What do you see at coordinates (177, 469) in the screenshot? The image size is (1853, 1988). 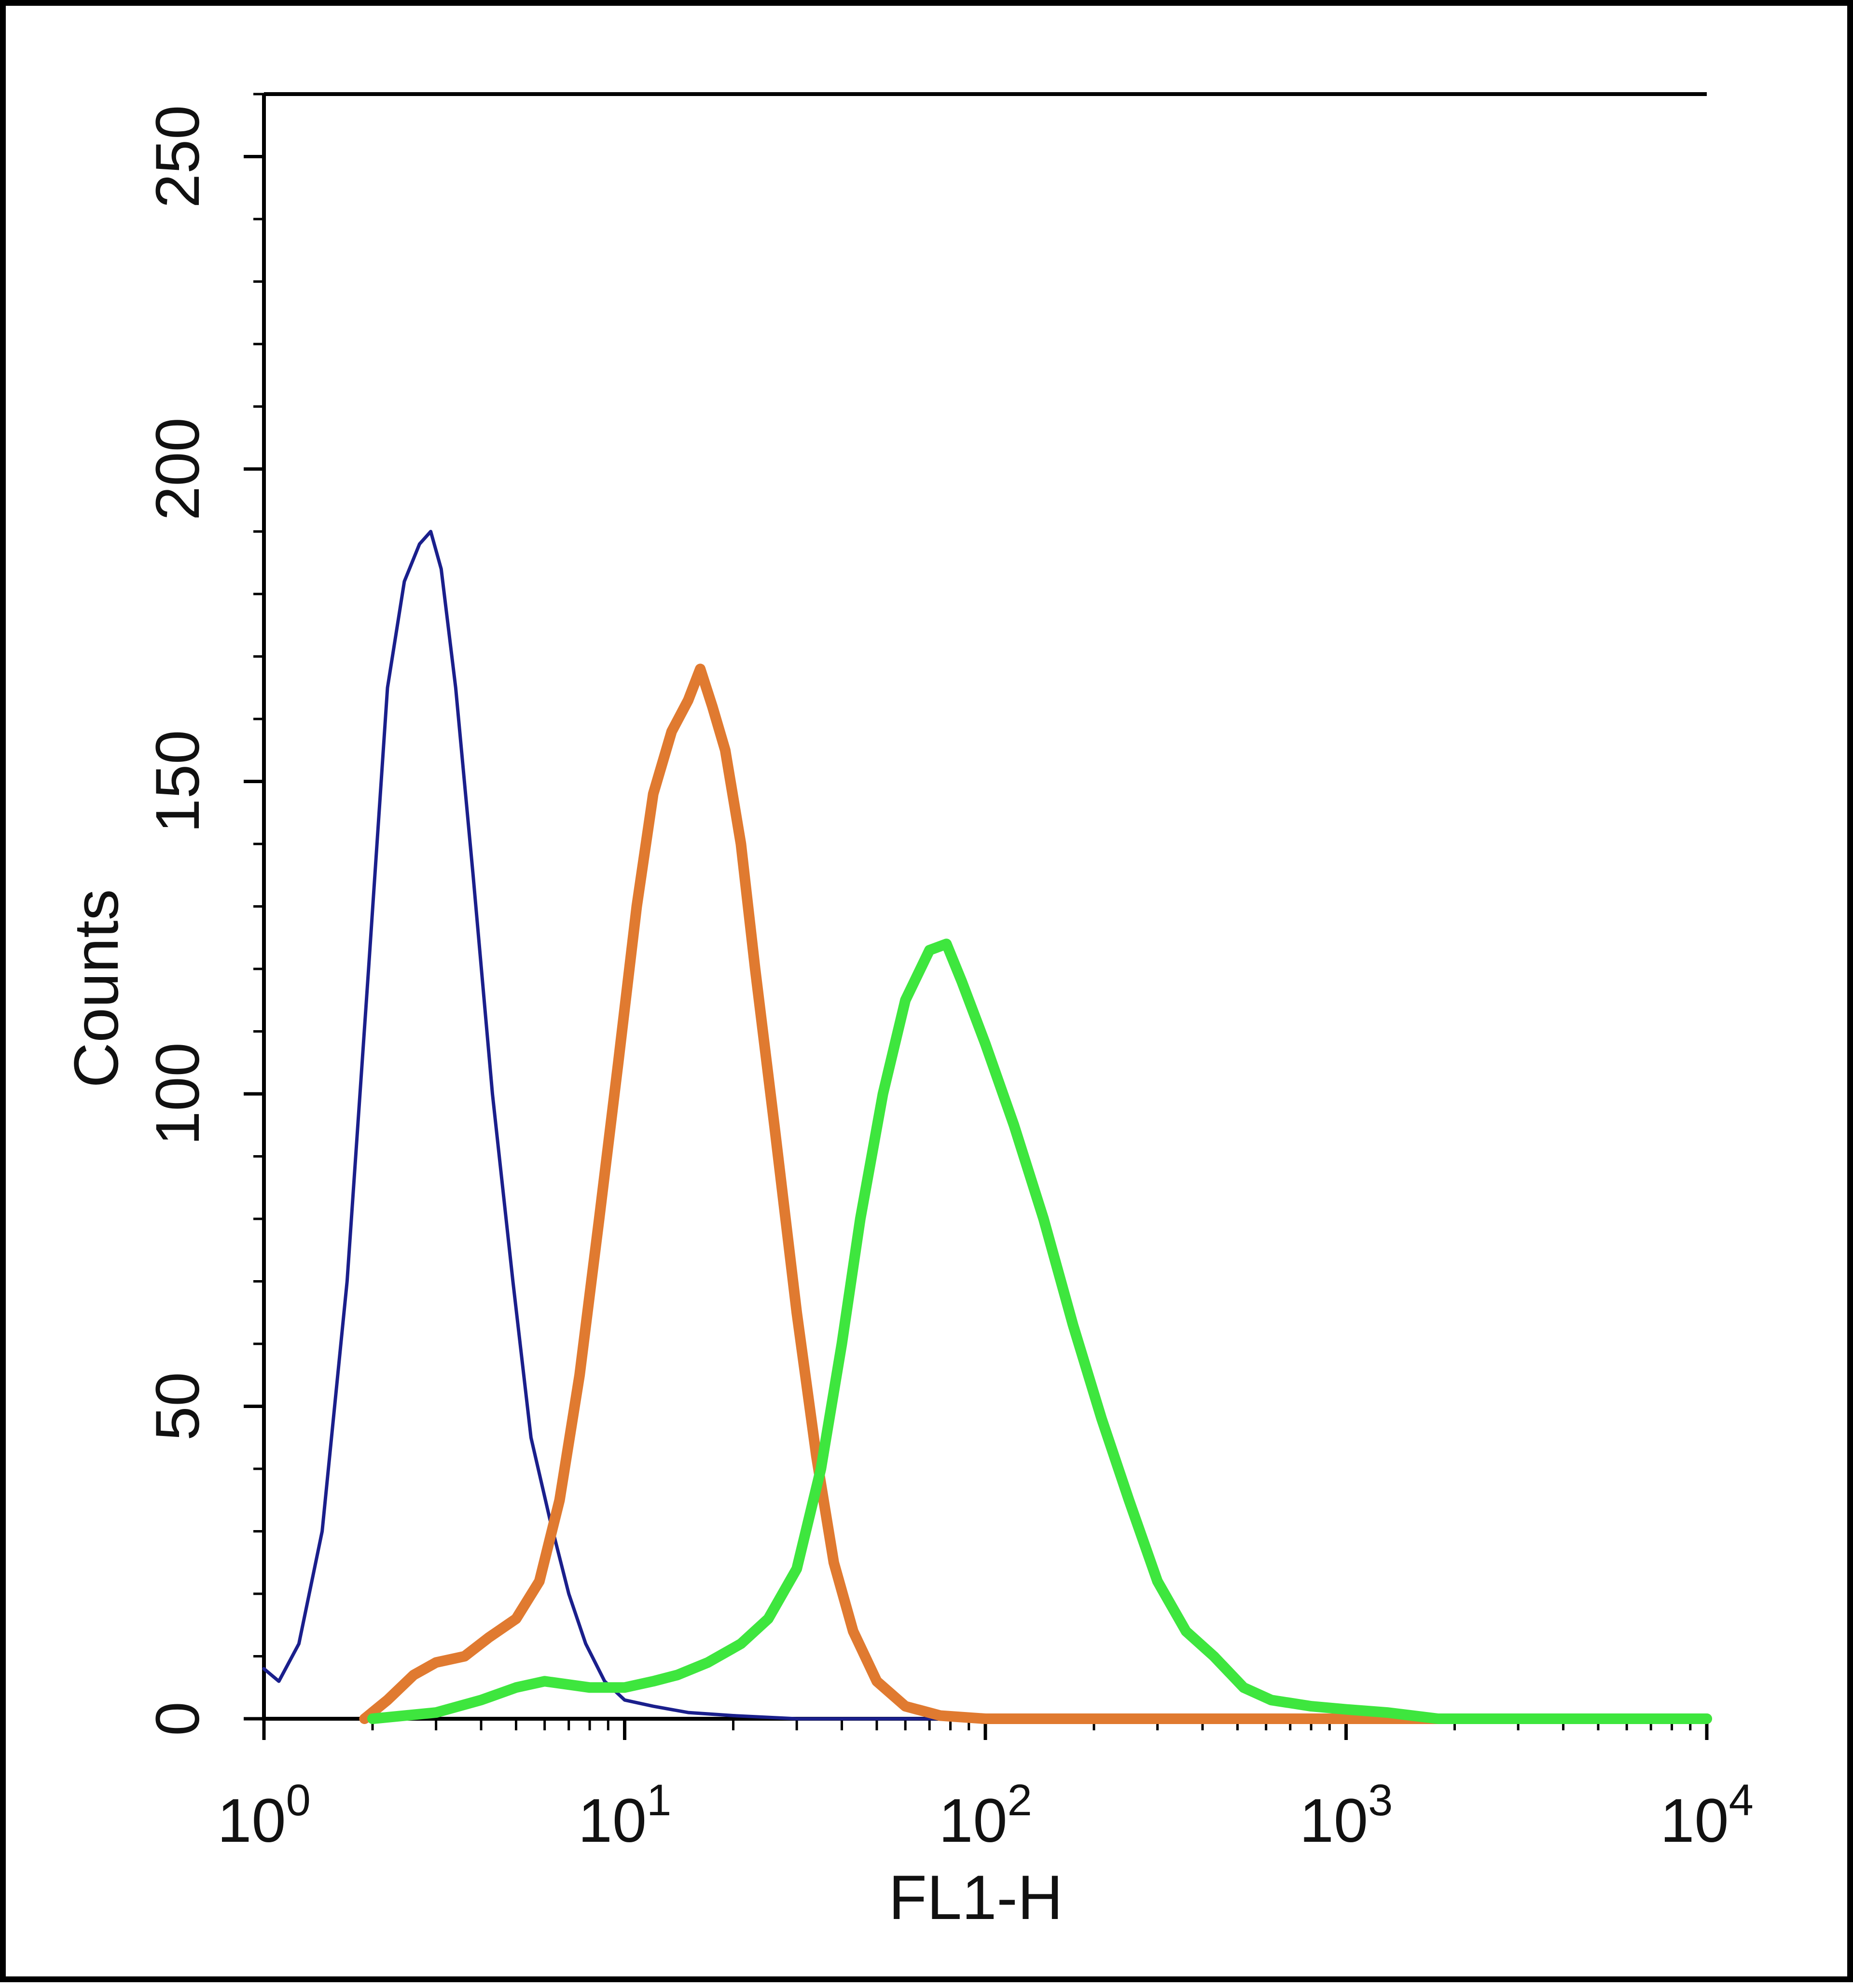 I see `y-tick-label: 200` at bounding box center [177, 469].